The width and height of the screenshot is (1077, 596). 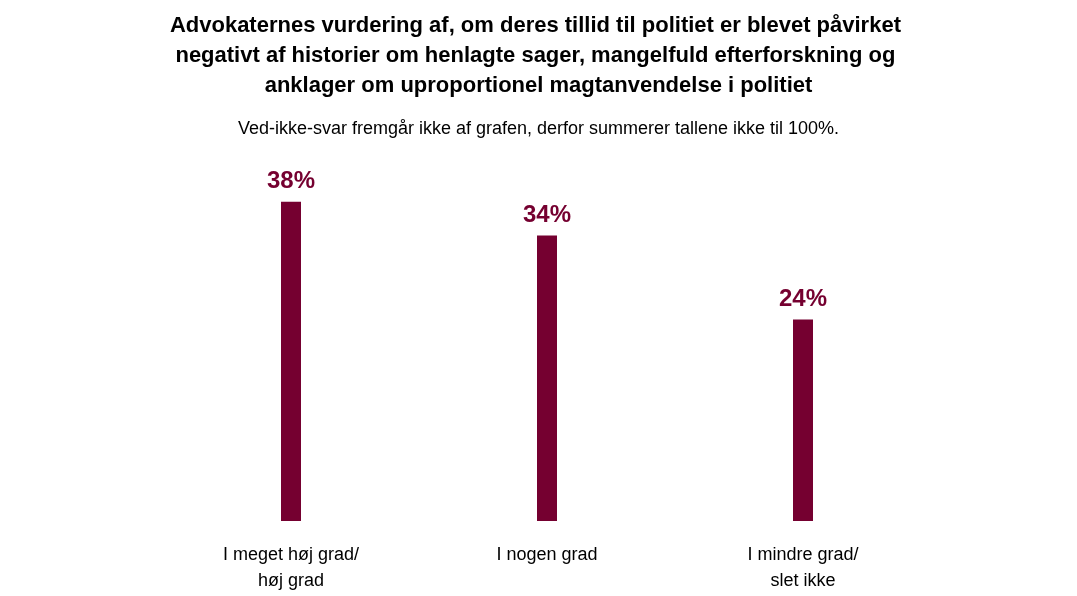 I want to click on x-tick-label: I meget høj grad/ høj grad, so click(x=291, y=567).